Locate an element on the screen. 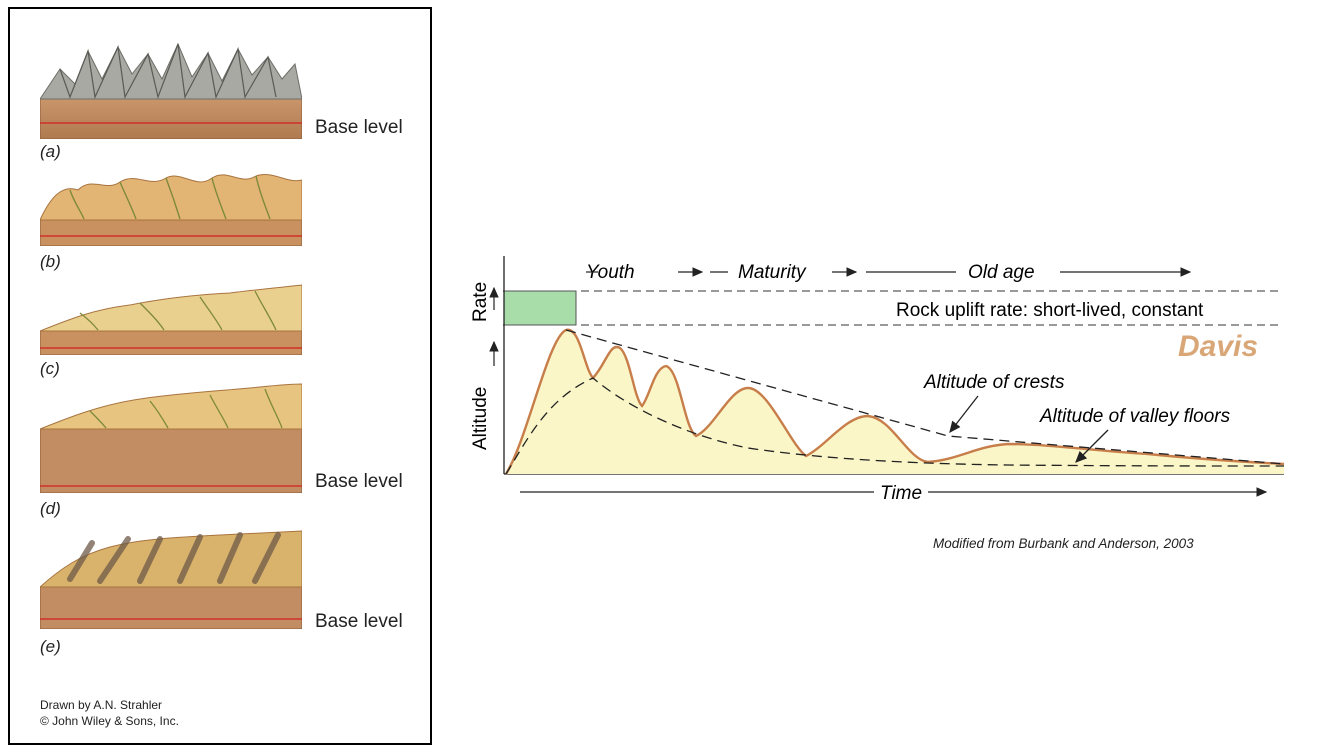 Image resolution: width=1318 pixels, height=750 pixels. altitude-axis-label: Altitude is located at coordinates (480, 418).